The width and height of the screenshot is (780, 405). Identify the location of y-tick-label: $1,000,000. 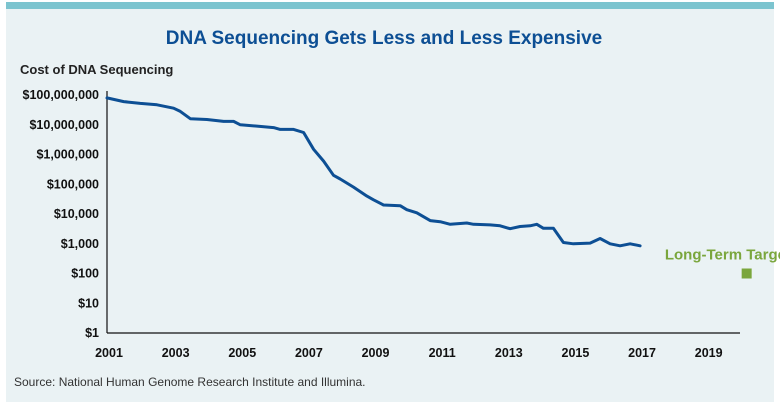
(67, 155).